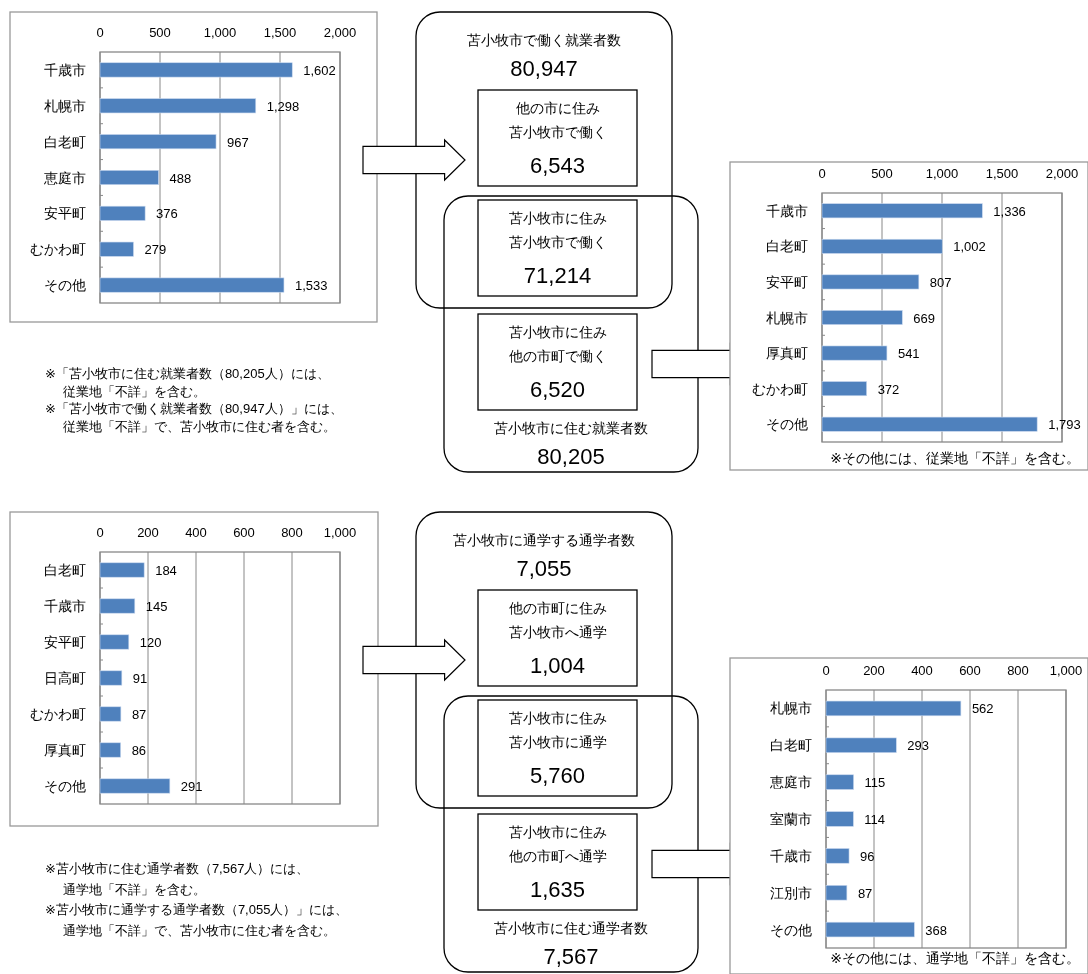 The image size is (1088, 974). What do you see at coordinates (177, 868) in the screenshot?
I see `text: ※苫小牧市に住む通学者数（7,567人）には、` at bounding box center [177, 868].